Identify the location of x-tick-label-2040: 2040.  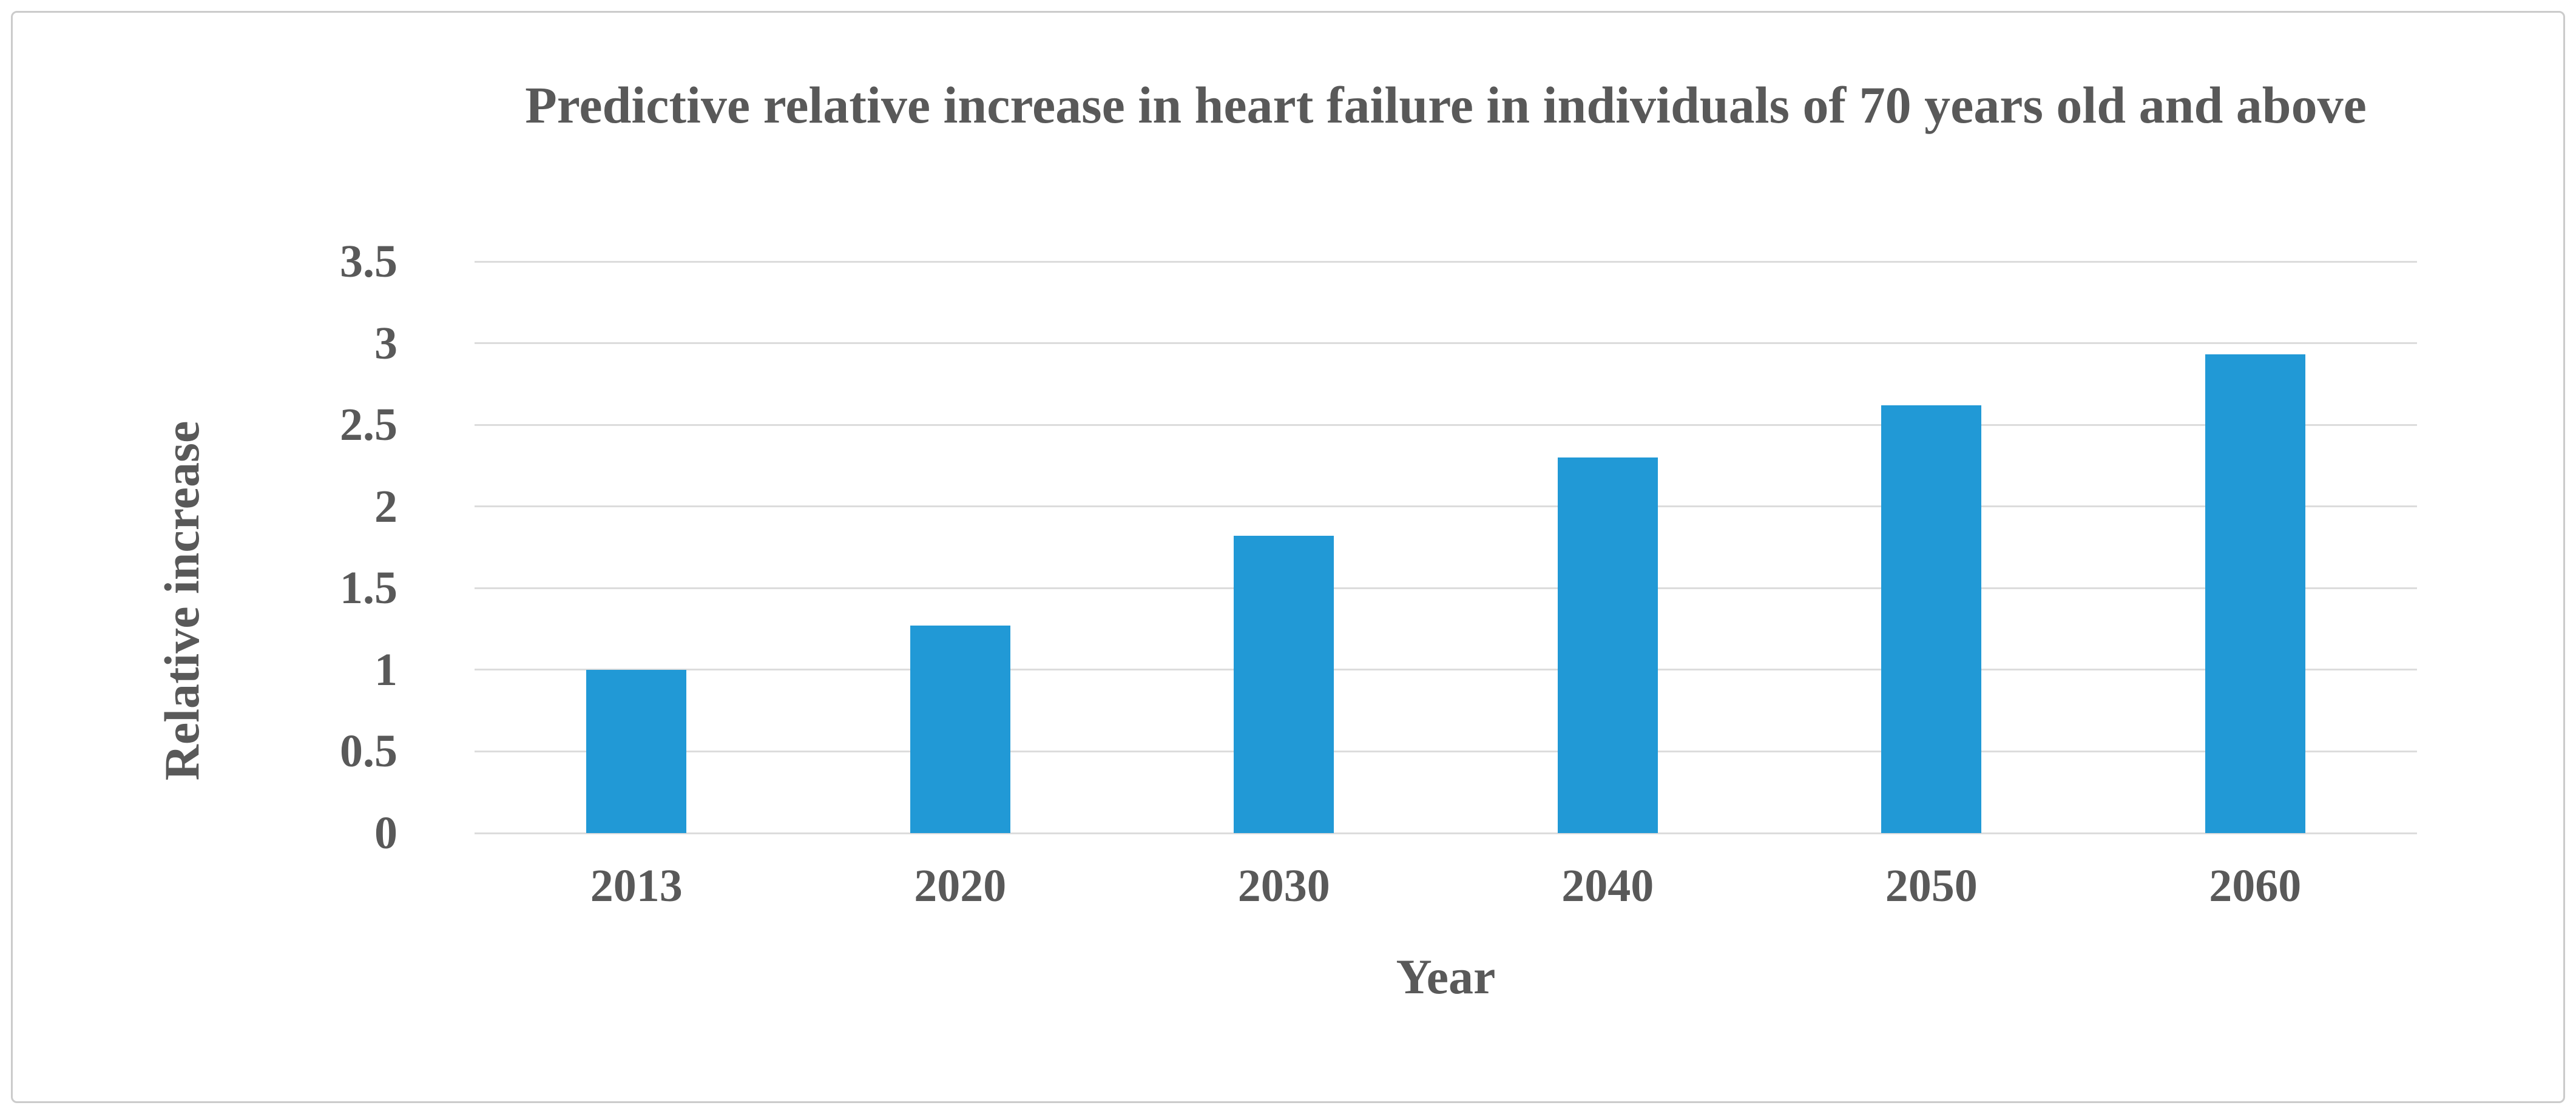
(1607, 885).